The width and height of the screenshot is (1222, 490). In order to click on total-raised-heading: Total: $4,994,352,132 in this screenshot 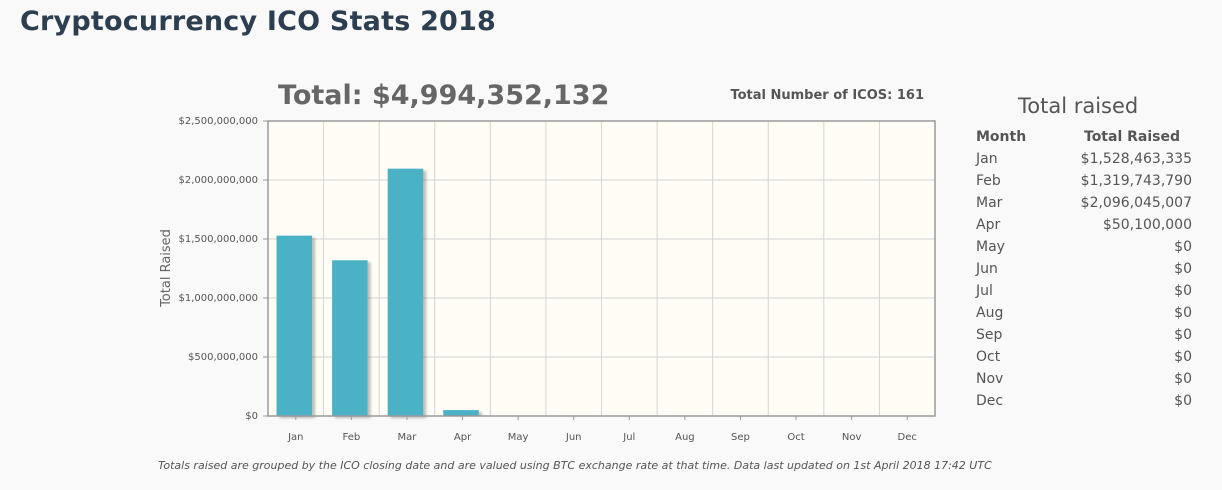, I will do `click(444, 95)`.